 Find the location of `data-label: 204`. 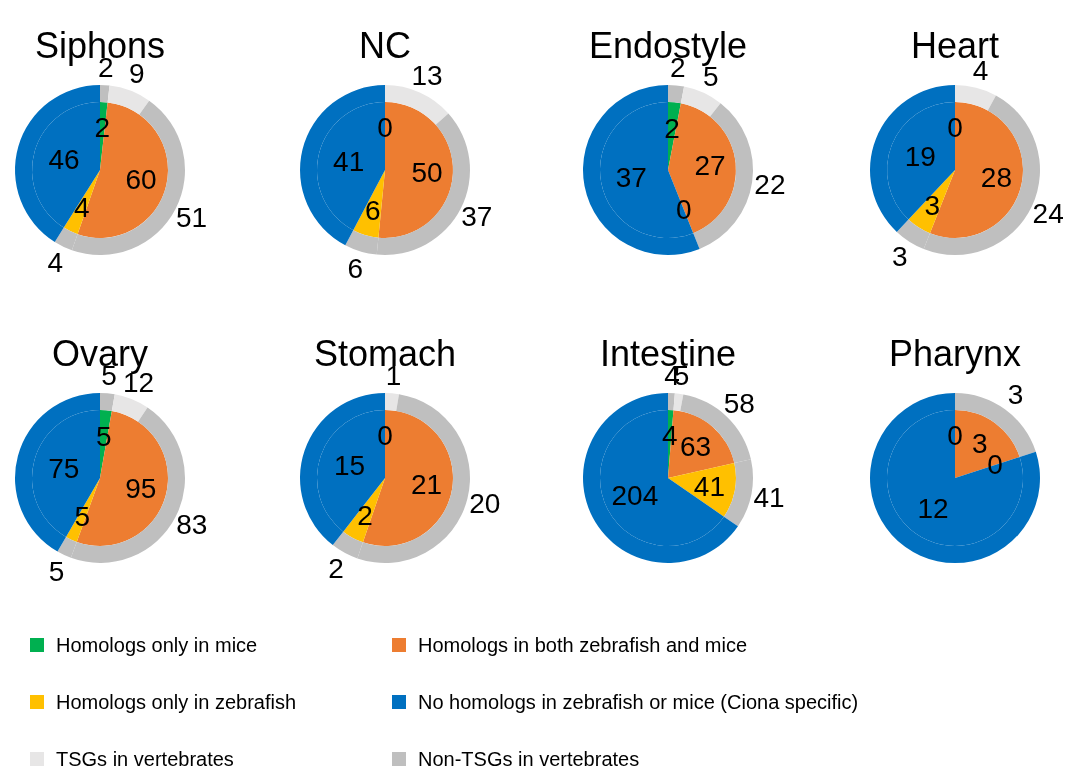

data-label: 204 is located at coordinates (635, 495).